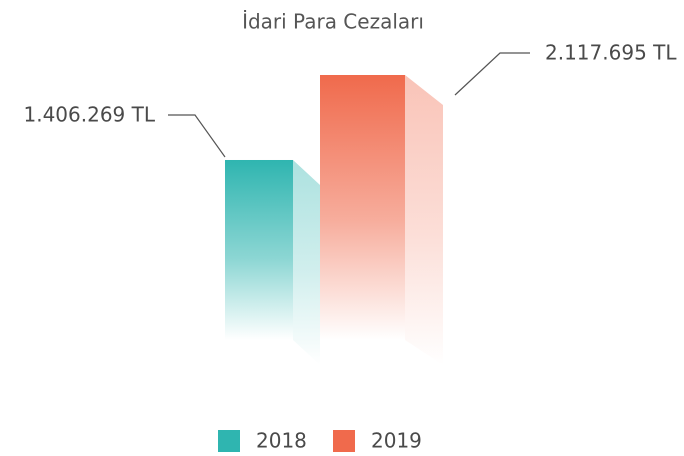  What do you see at coordinates (281, 441) in the screenshot?
I see `legend-label: 2018` at bounding box center [281, 441].